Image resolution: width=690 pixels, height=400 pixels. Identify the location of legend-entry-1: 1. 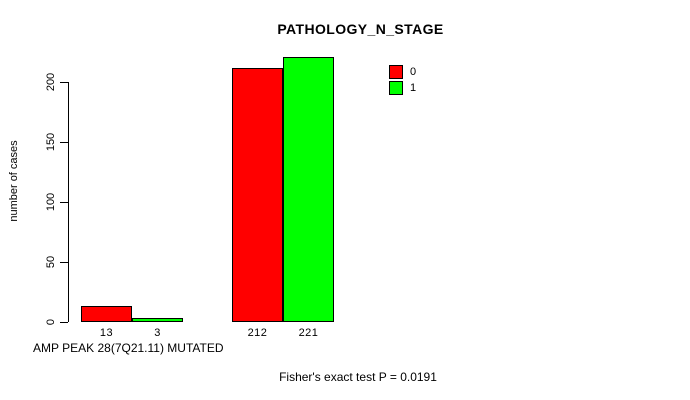
(402, 88).